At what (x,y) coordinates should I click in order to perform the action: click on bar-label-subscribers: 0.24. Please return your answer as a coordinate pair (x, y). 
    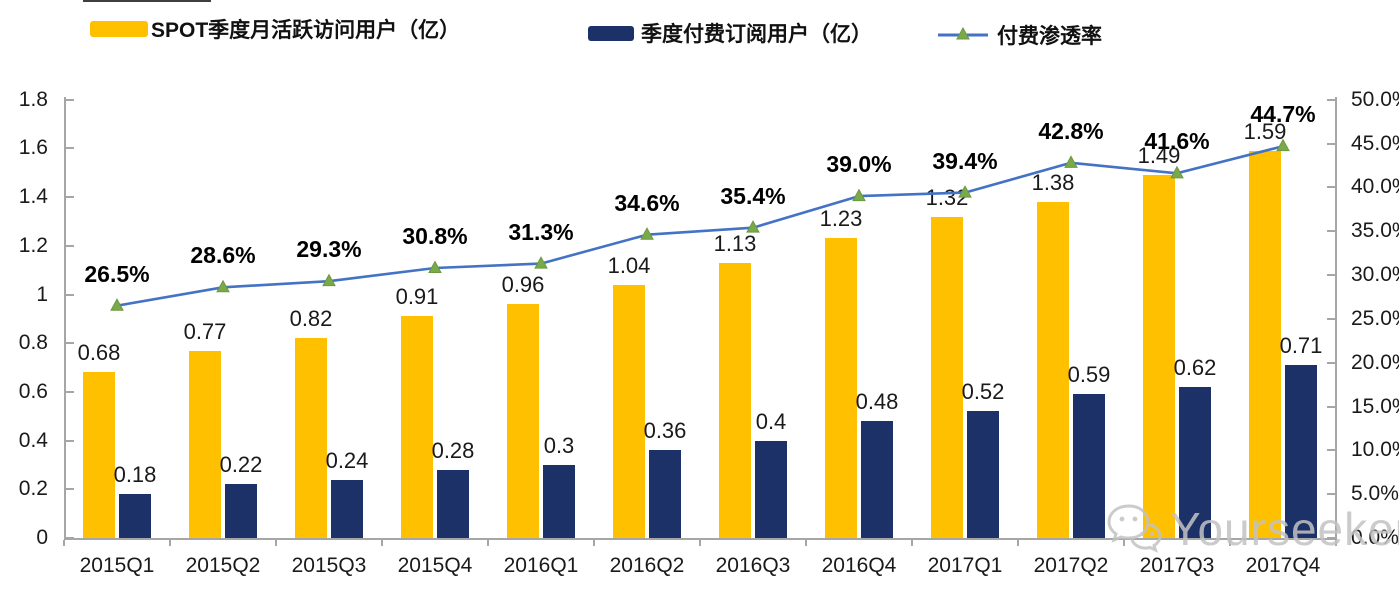
    Looking at the image, I should click on (347, 460).